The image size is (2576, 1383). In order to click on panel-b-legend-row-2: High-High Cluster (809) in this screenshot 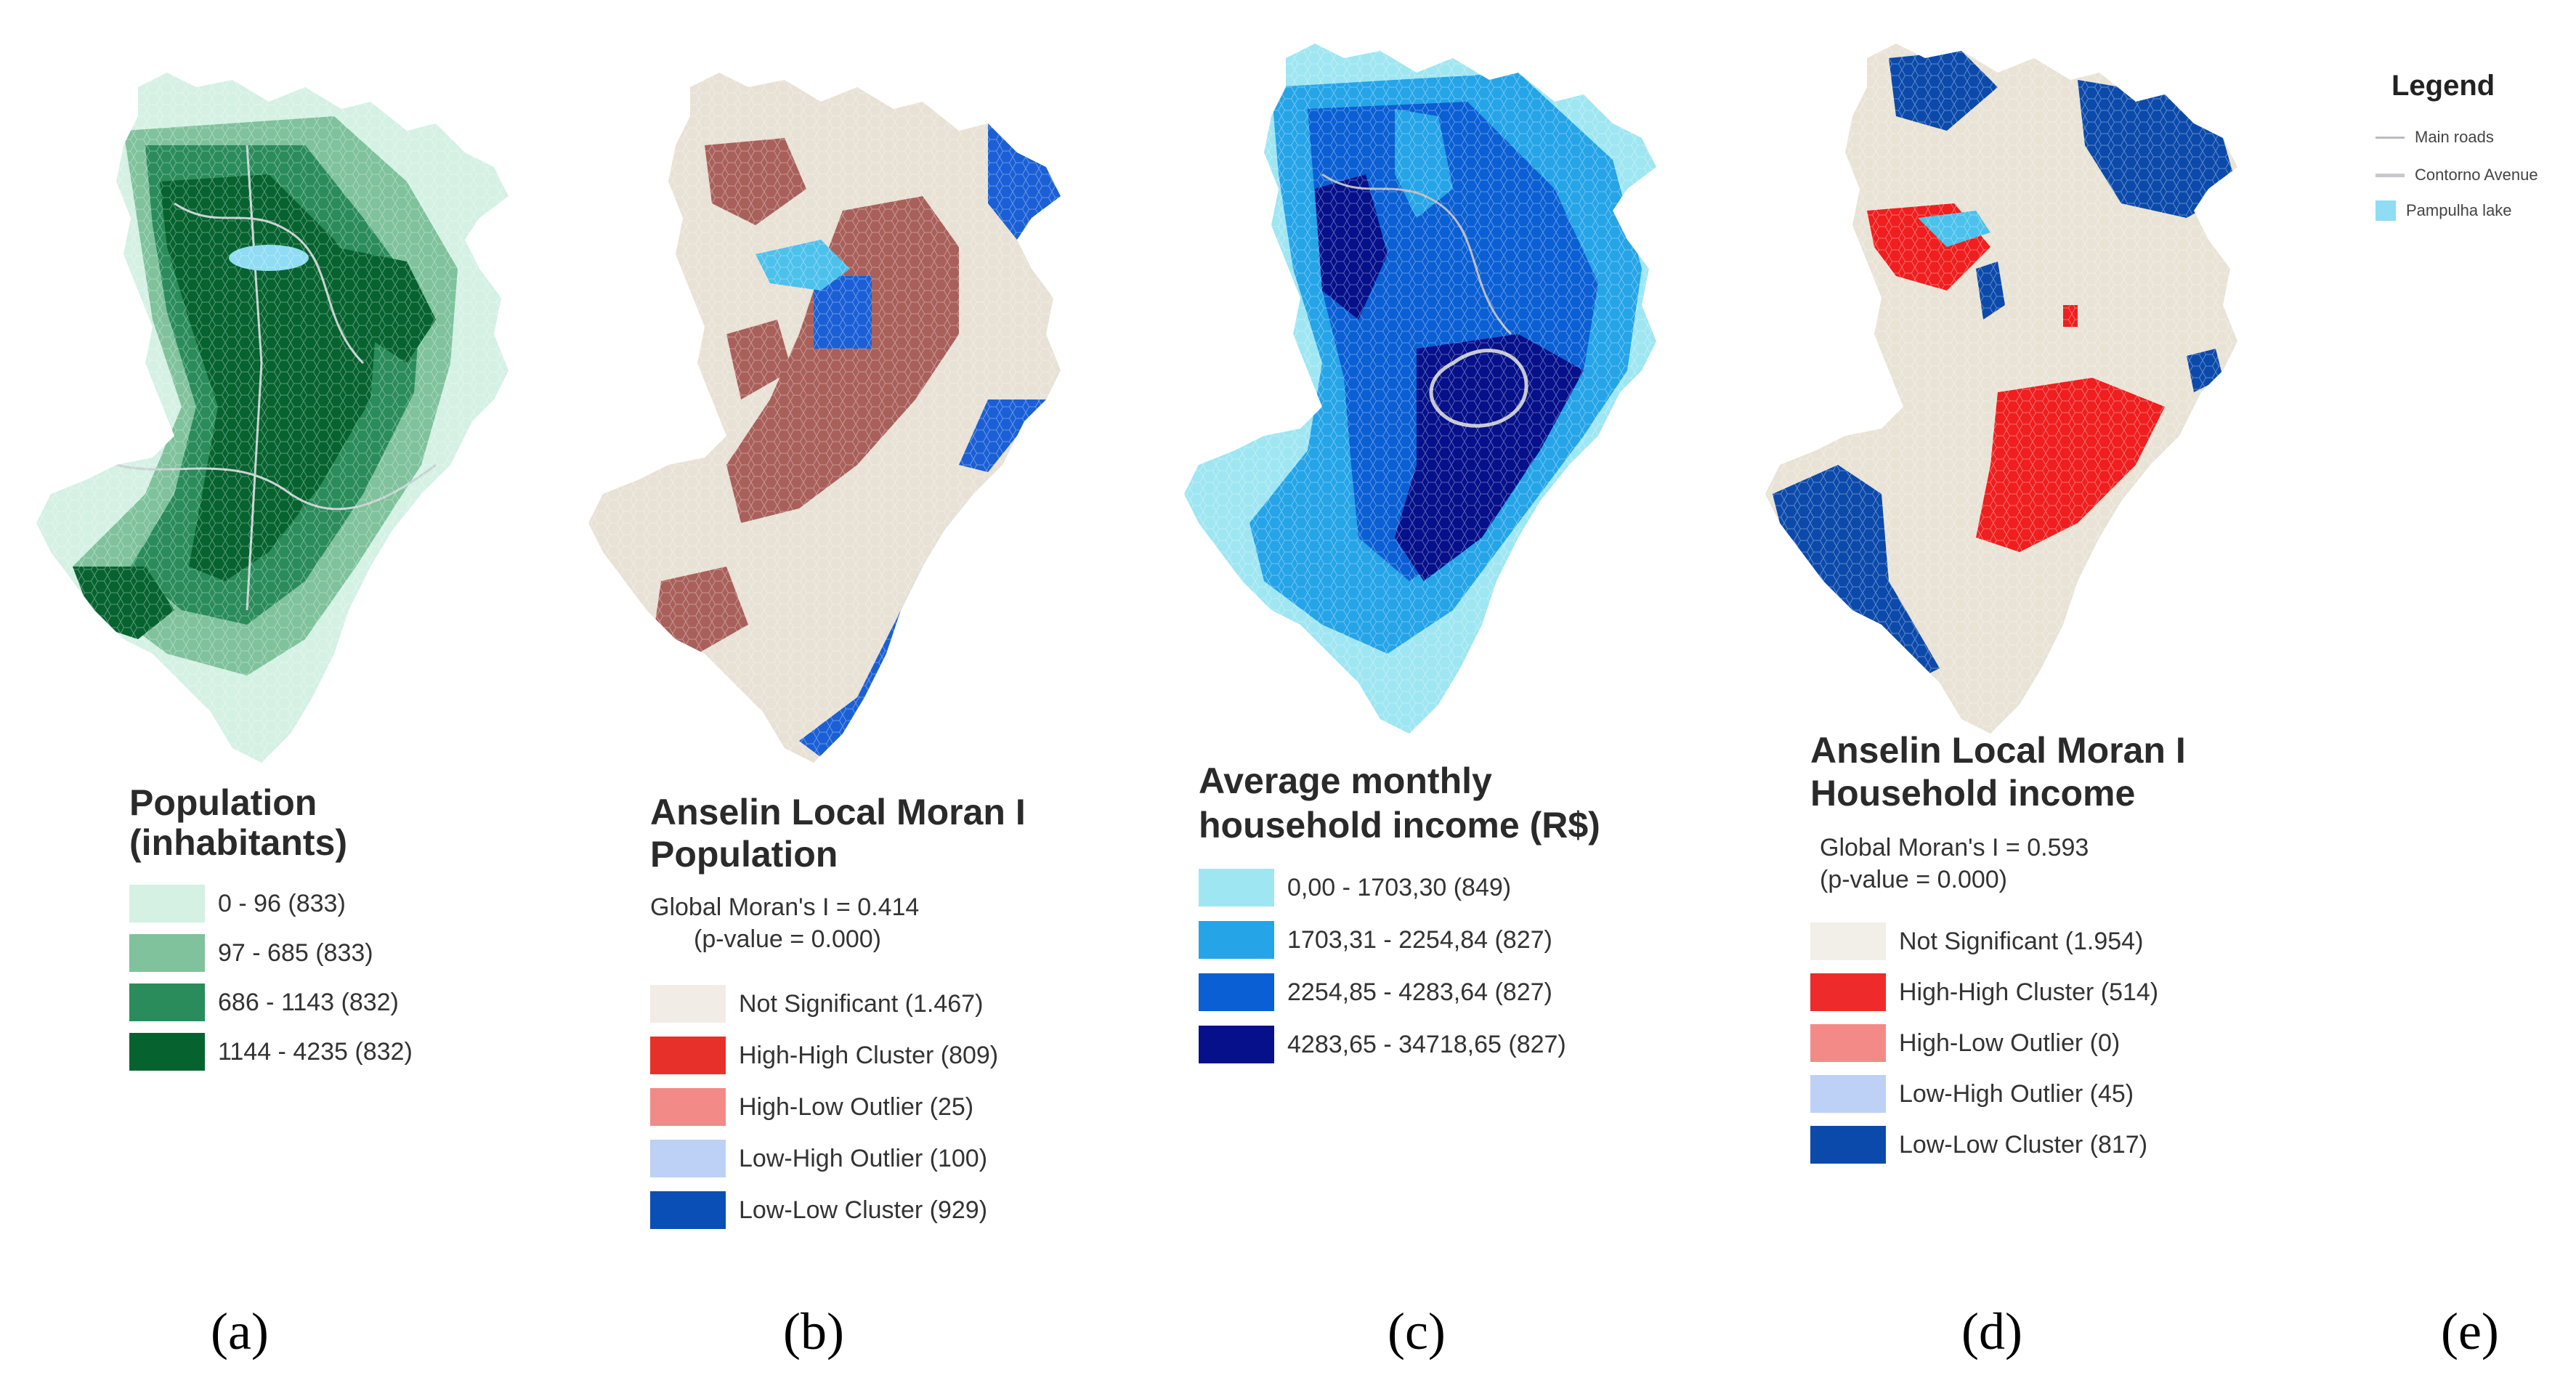, I will do `click(824, 1055)`.